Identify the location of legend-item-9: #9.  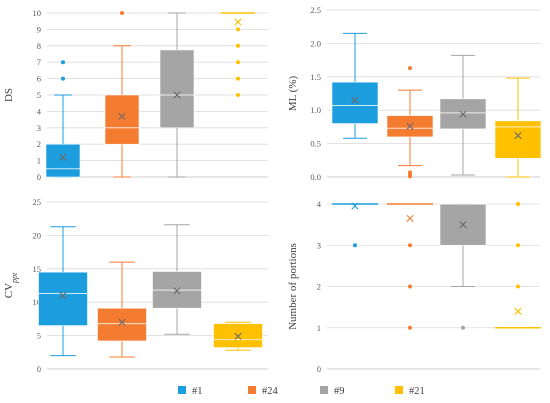
(332, 391).